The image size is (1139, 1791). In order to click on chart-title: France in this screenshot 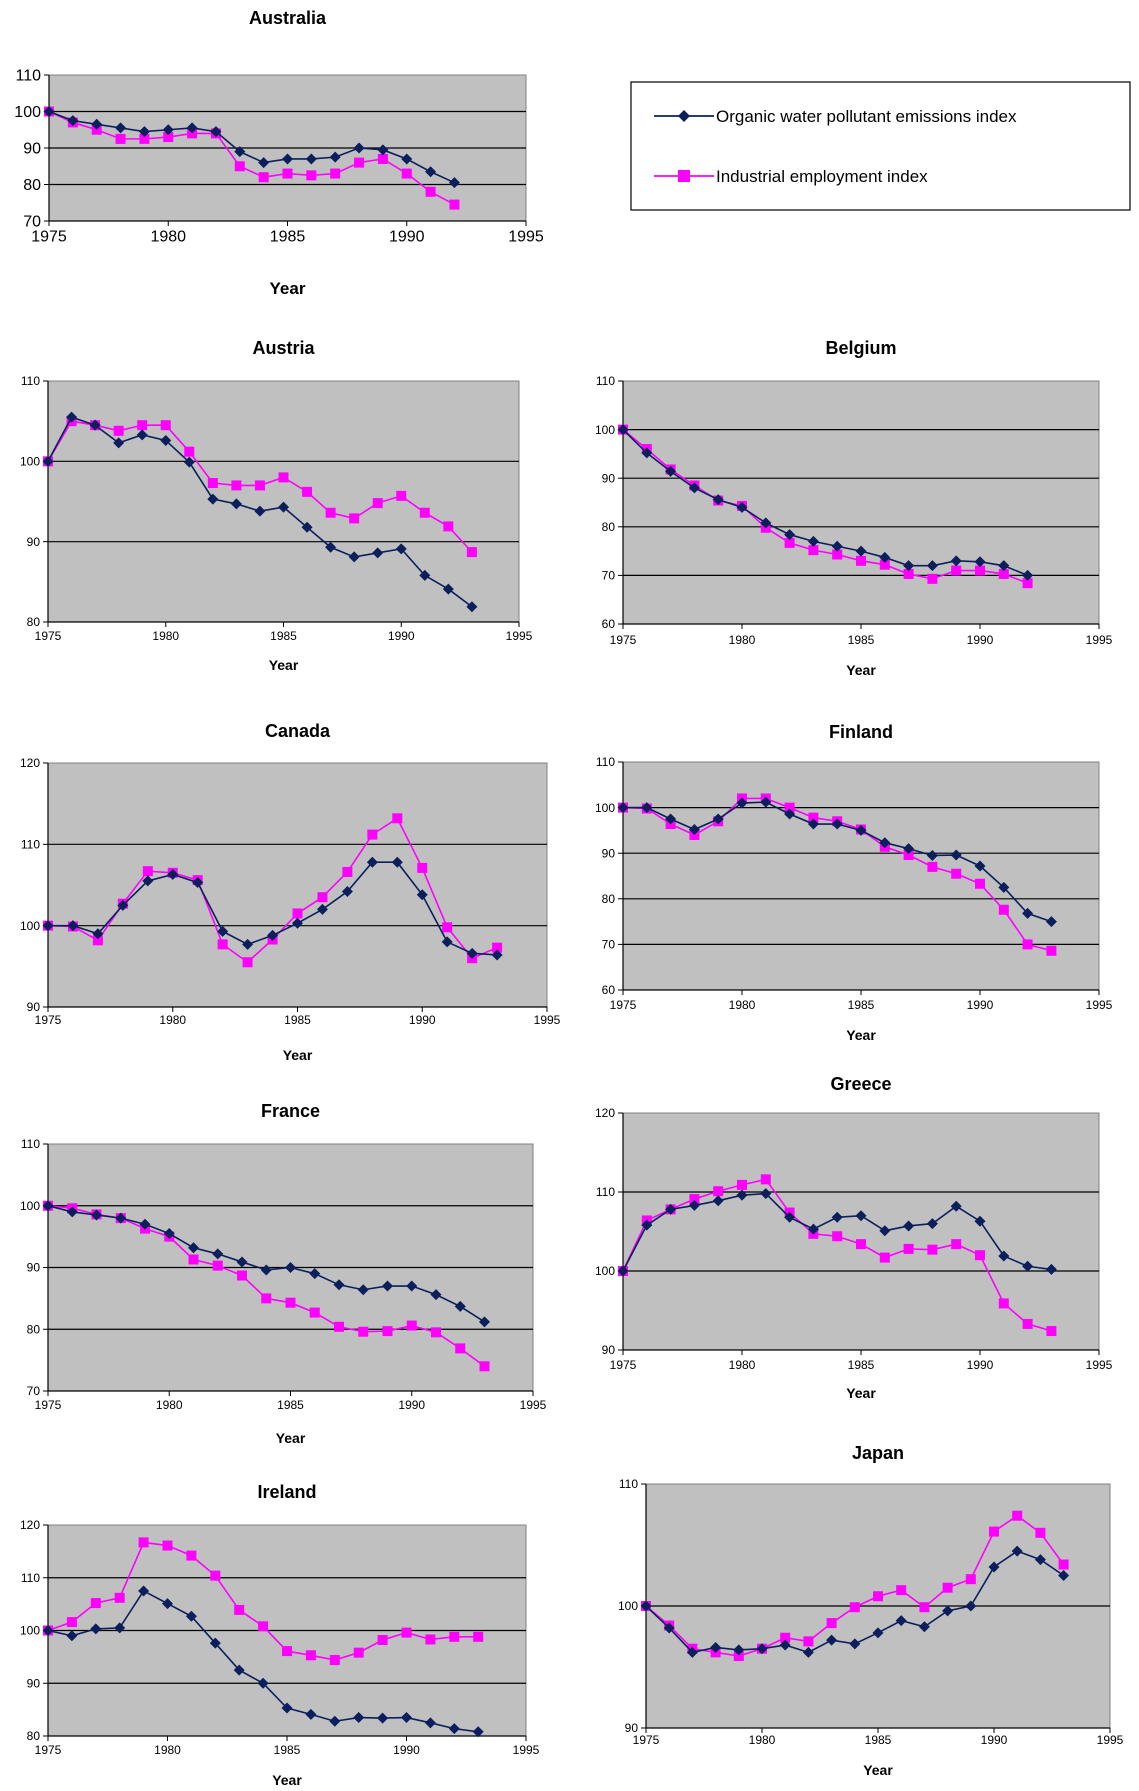, I will do `click(290, 1111)`.